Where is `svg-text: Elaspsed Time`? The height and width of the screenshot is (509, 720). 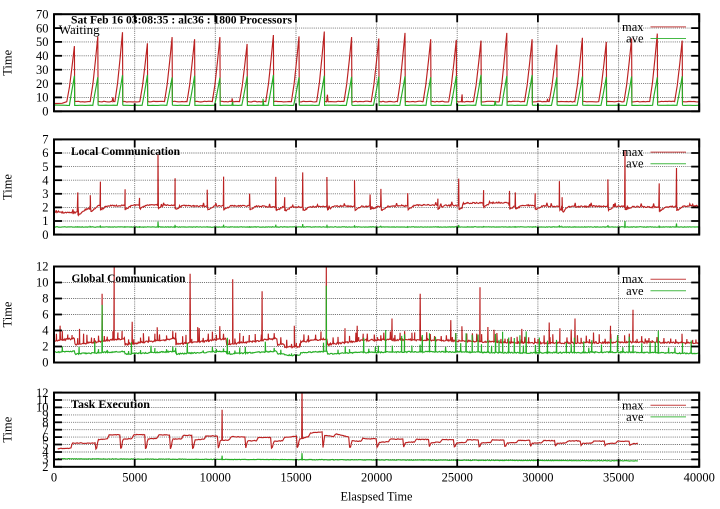
svg-text: Elaspsed Time is located at coordinates (377, 497).